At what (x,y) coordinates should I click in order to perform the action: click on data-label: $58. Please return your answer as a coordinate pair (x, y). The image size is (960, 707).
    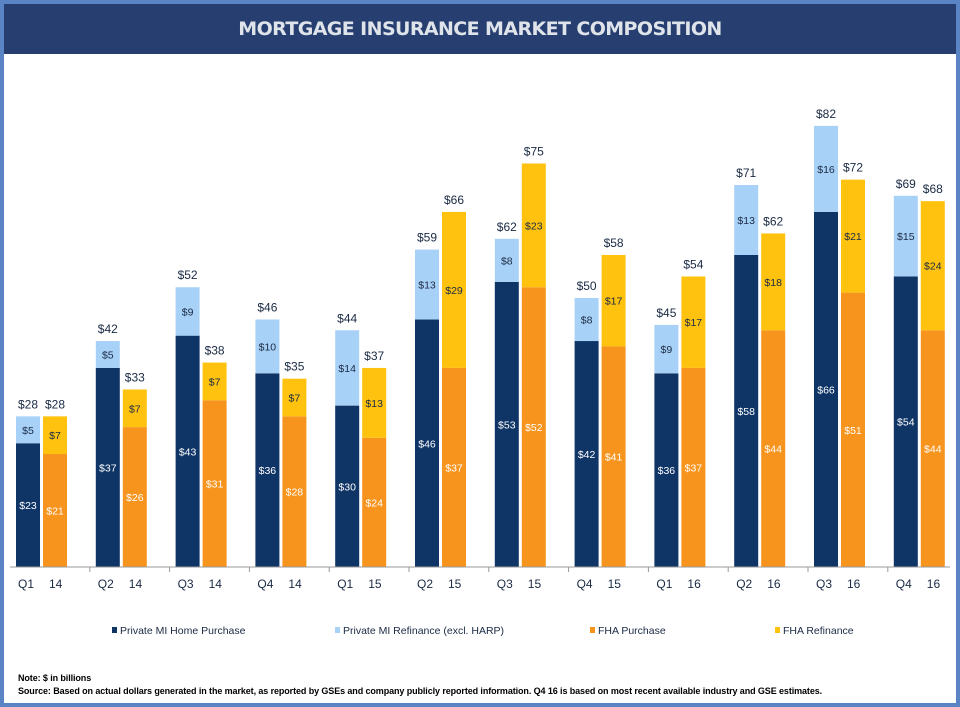
    Looking at the image, I should click on (746, 412).